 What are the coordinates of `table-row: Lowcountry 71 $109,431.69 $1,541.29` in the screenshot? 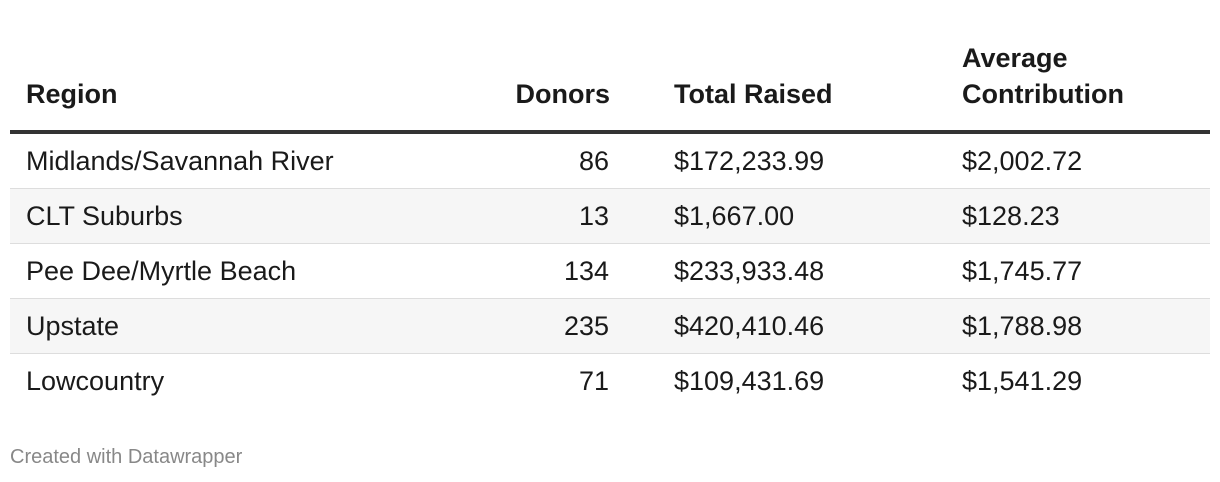 It's located at (610, 381).